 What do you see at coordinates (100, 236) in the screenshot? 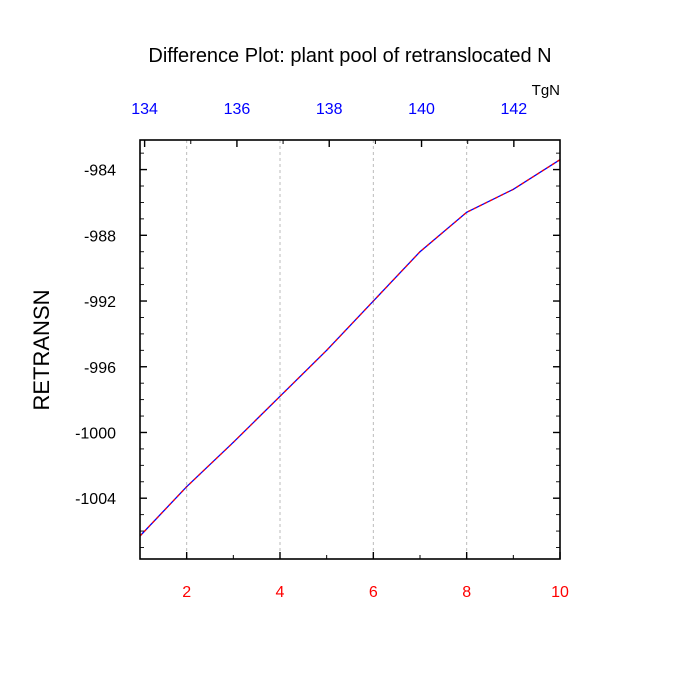
I see `y-tick-label: -988` at bounding box center [100, 236].